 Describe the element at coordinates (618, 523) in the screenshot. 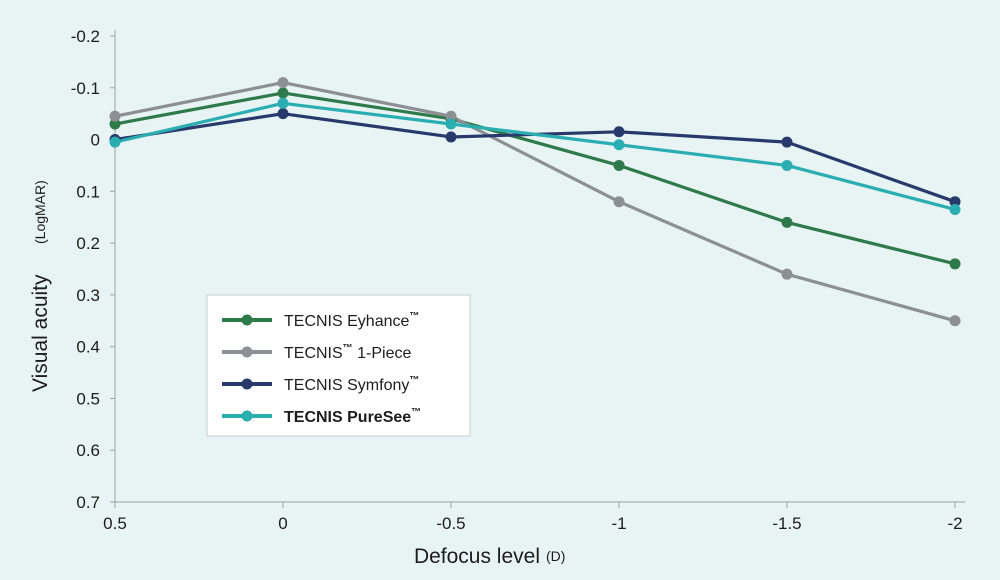

I see `x-tick-label: -1` at that location.